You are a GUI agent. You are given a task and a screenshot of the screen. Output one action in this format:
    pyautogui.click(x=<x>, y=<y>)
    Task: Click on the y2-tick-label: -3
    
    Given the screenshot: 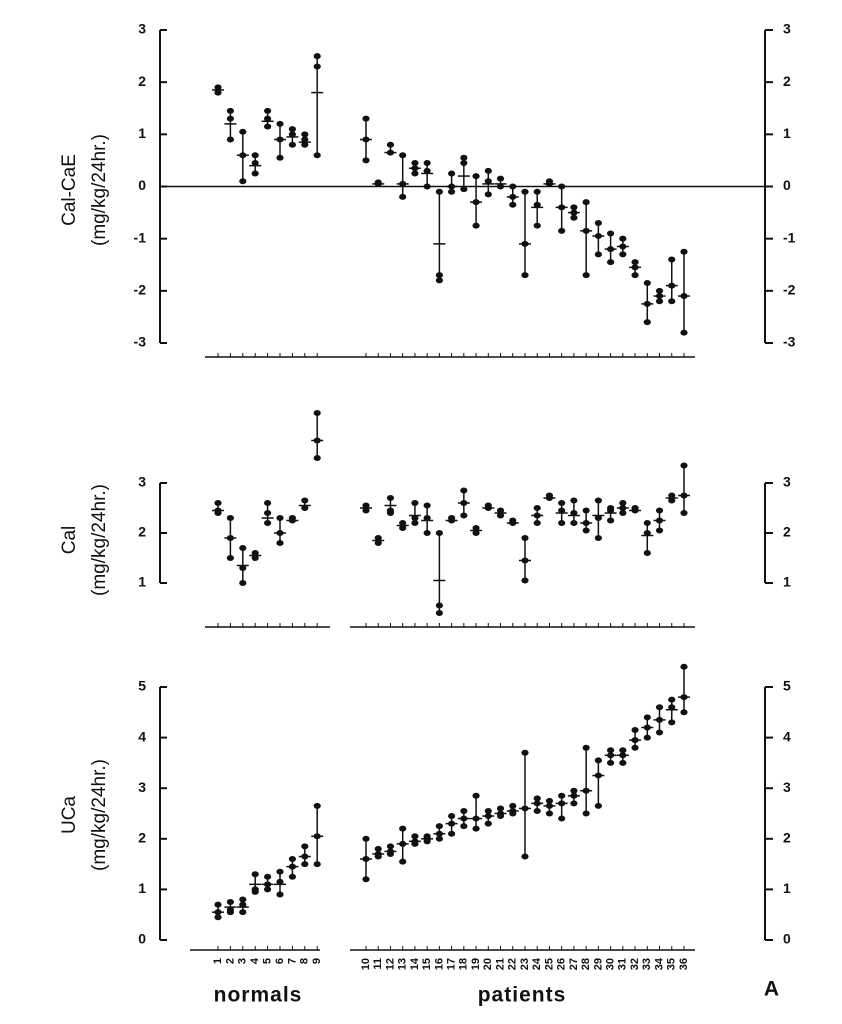 What is the action you would take?
    pyautogui.click(x=789, y=342)
    